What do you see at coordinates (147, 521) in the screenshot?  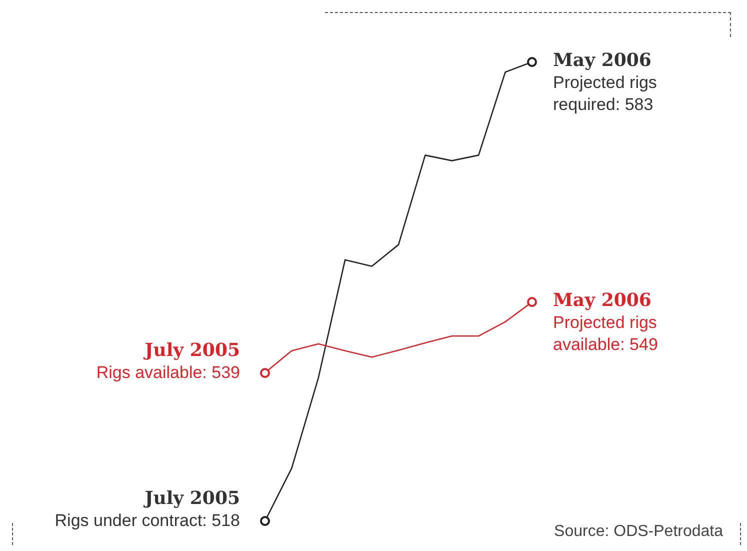 I see `text: Rigs under contract: 518` at bounding box center [147, 521].